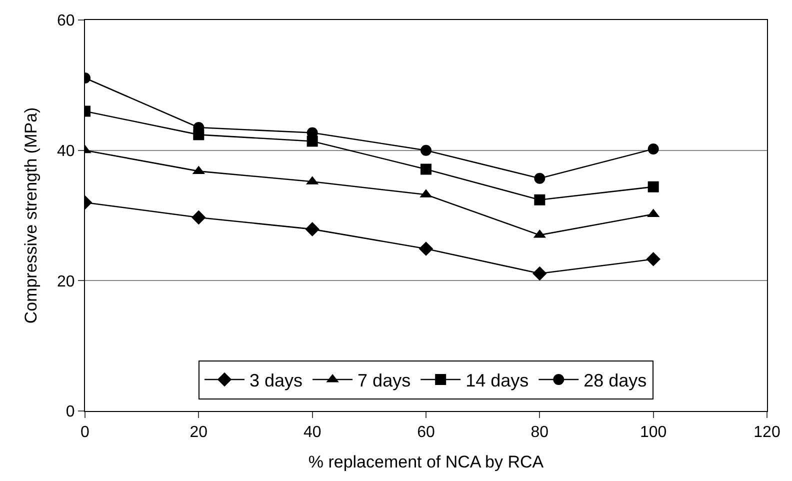 This screenshot has width=792, height=481. Describe the element at coordinates (384, 380) in the screenshot. I see `legend-label: 7 days` at that location.